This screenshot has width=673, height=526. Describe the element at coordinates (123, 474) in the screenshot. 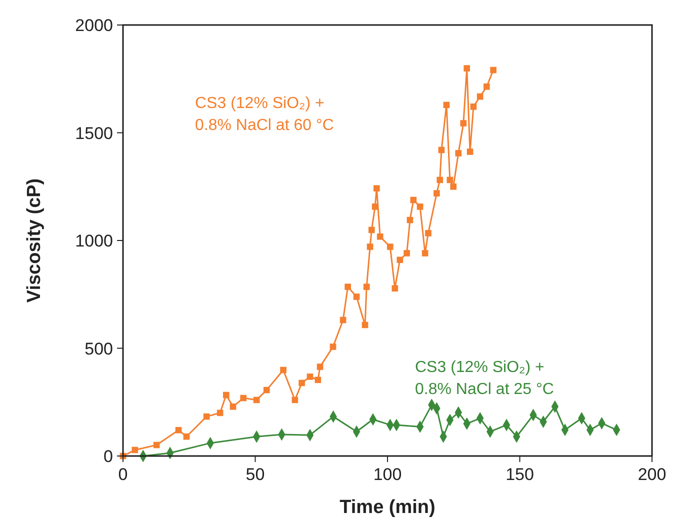

I see `x-tick-label: 0` at that location.